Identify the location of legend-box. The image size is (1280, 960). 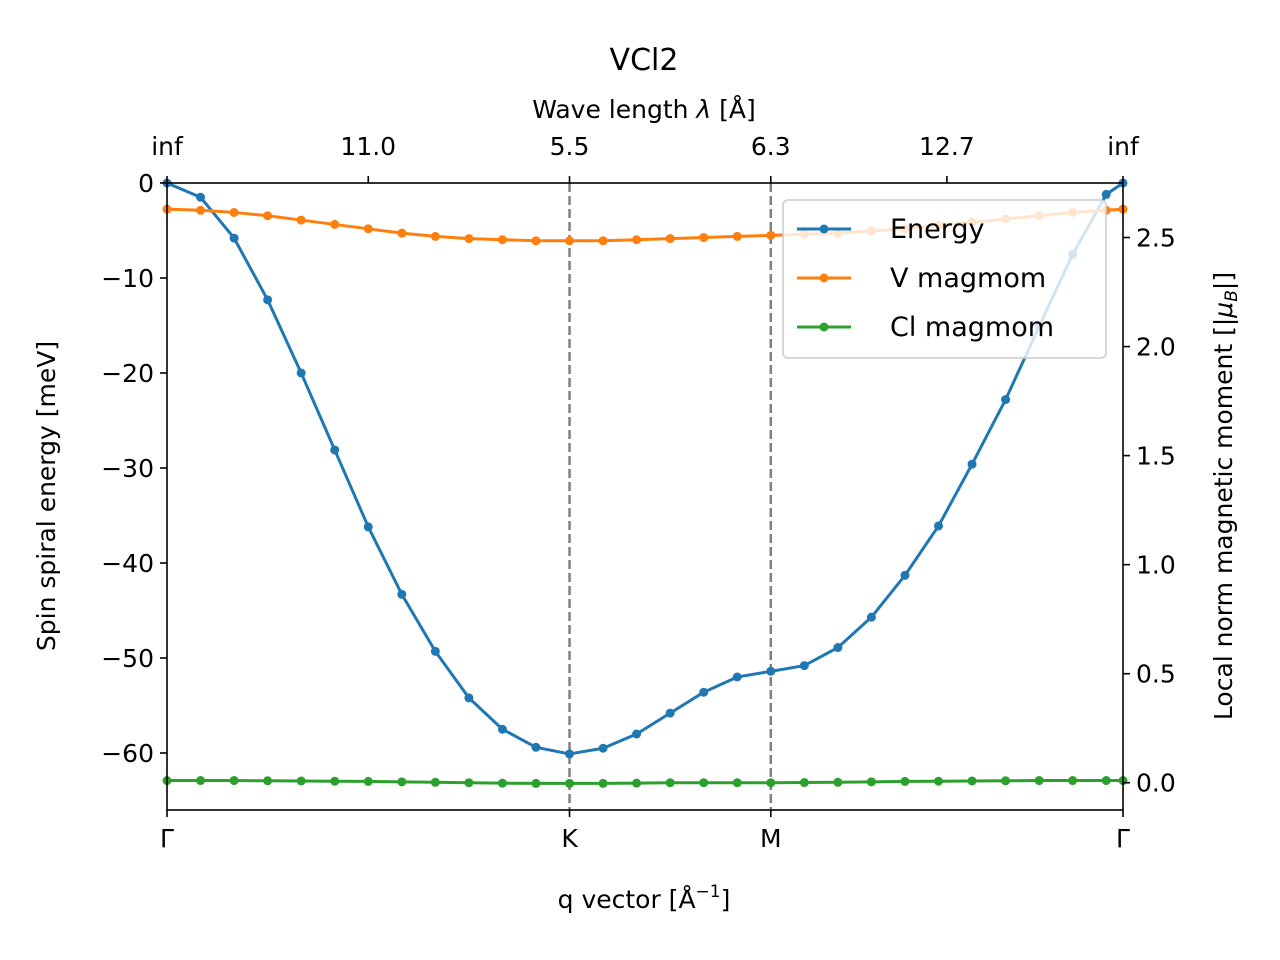
(944, 279).